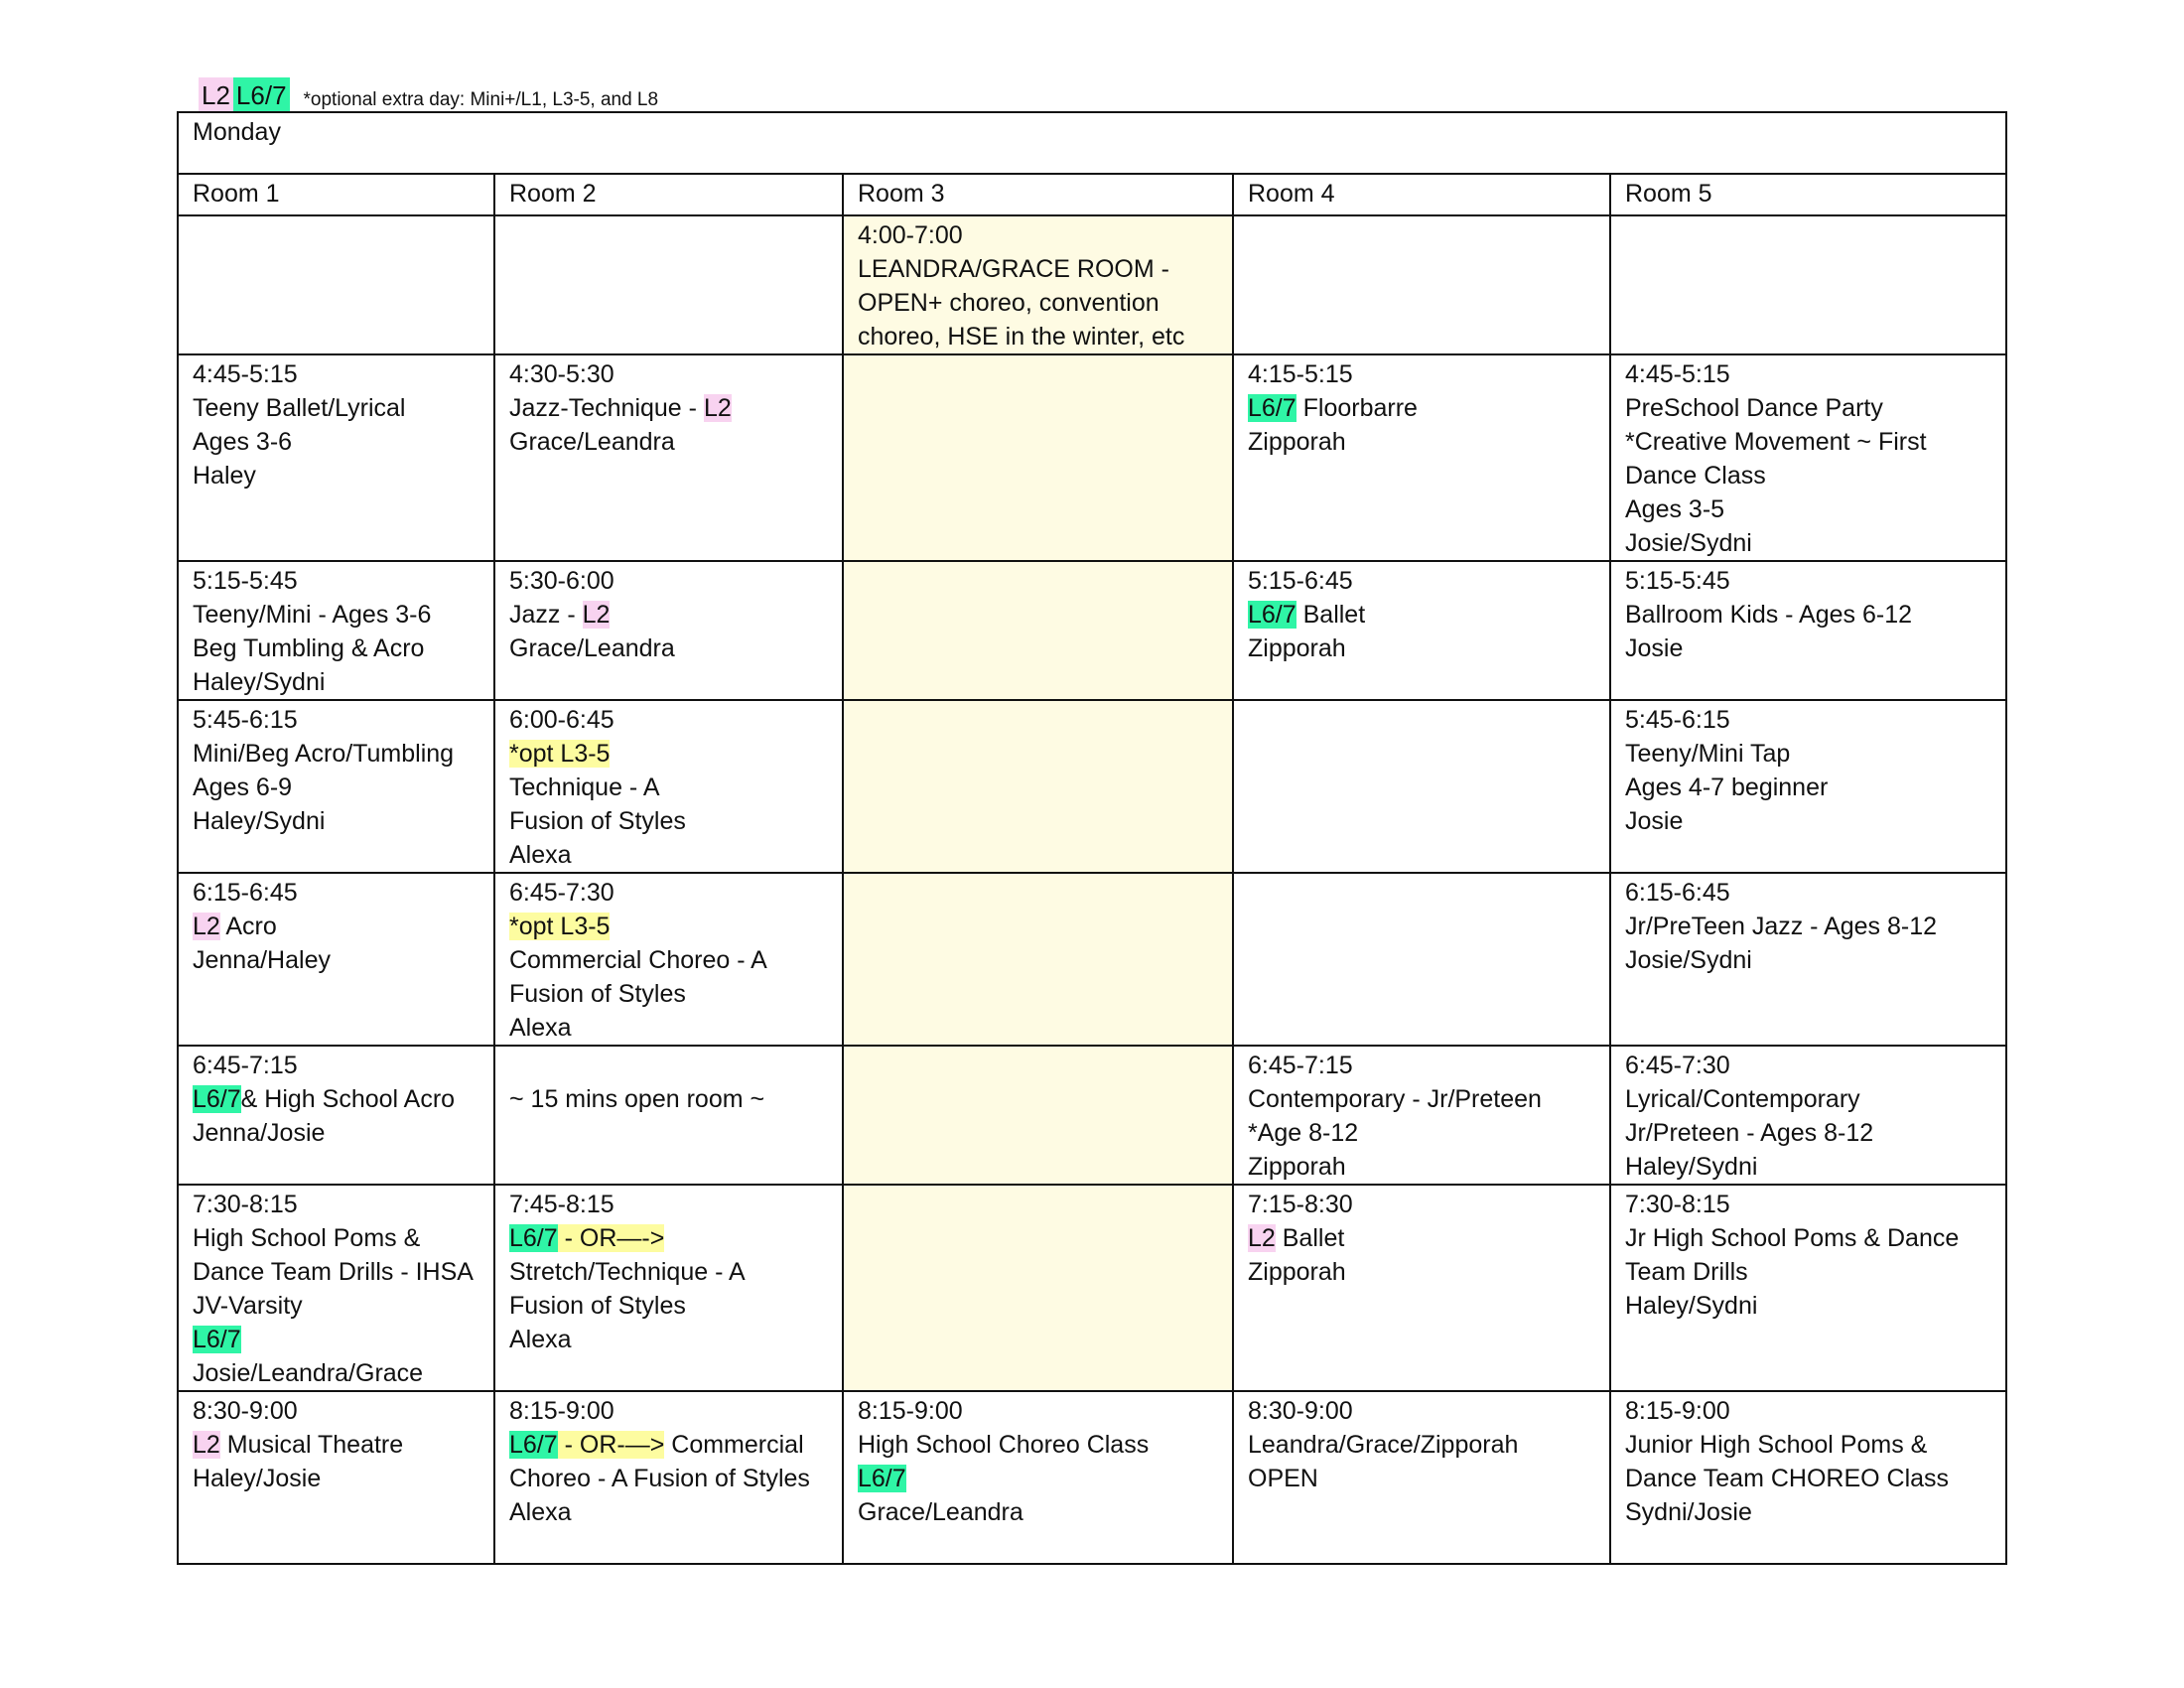 This screenshot has height=1688, width=2184. Describe the element at coordinates (336, 1099) in the screenshot. I see `class-title-line: L6/7& High School Acro` at that location.